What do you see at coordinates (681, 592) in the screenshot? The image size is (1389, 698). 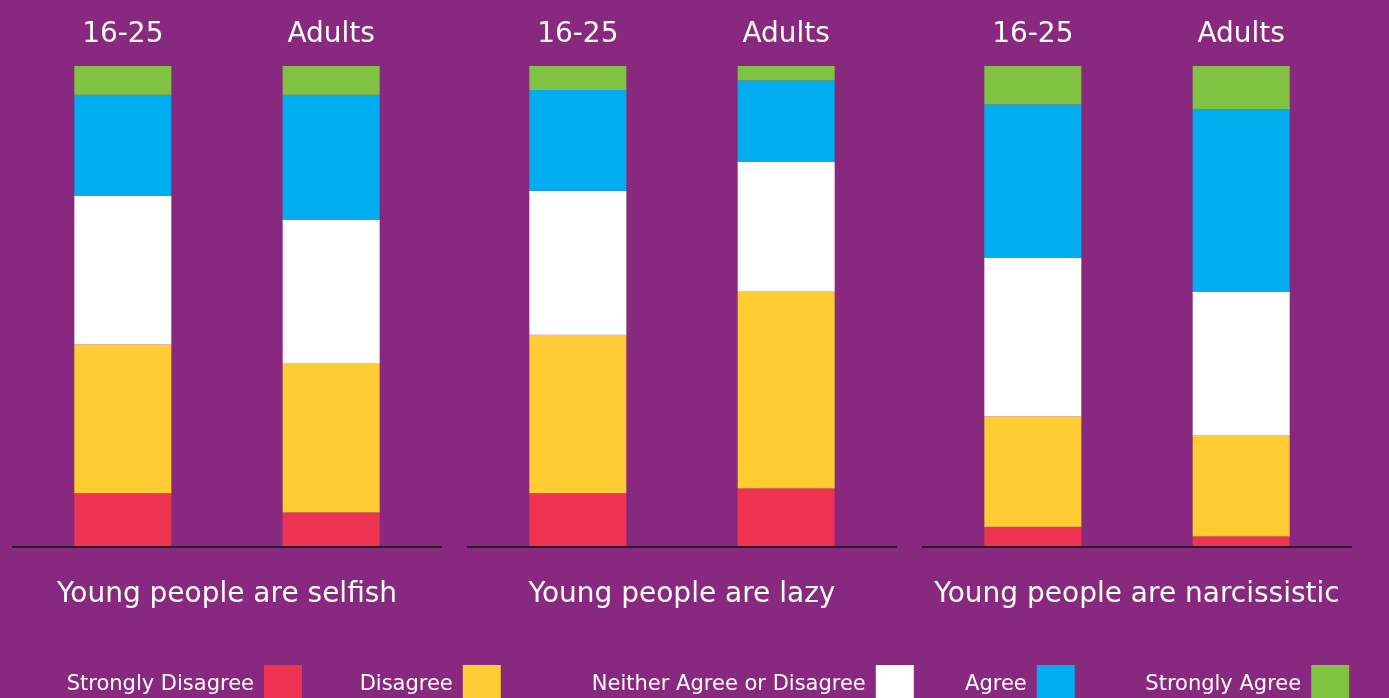 I see `x-axis-title: Young people are lazy` at bounding box center [681, 592].